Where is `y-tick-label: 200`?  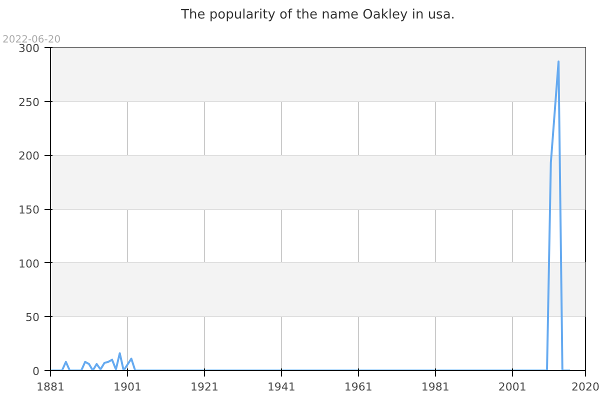 y-tick-label: 200 is located at coordinates (29, 156).